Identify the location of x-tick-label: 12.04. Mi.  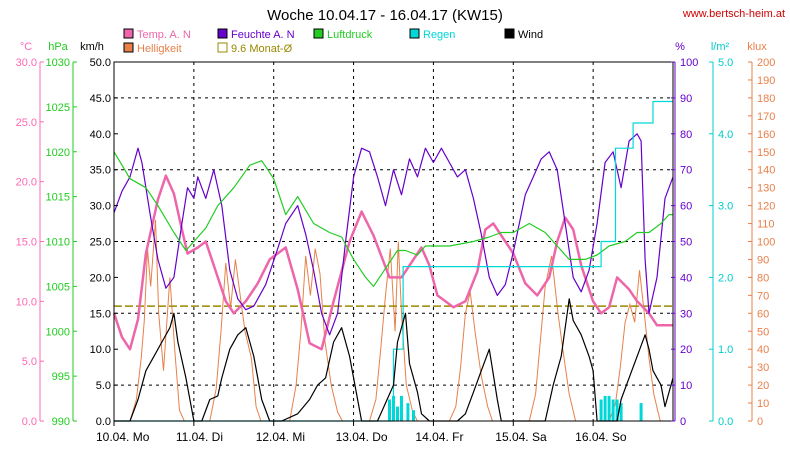
(280, 437).